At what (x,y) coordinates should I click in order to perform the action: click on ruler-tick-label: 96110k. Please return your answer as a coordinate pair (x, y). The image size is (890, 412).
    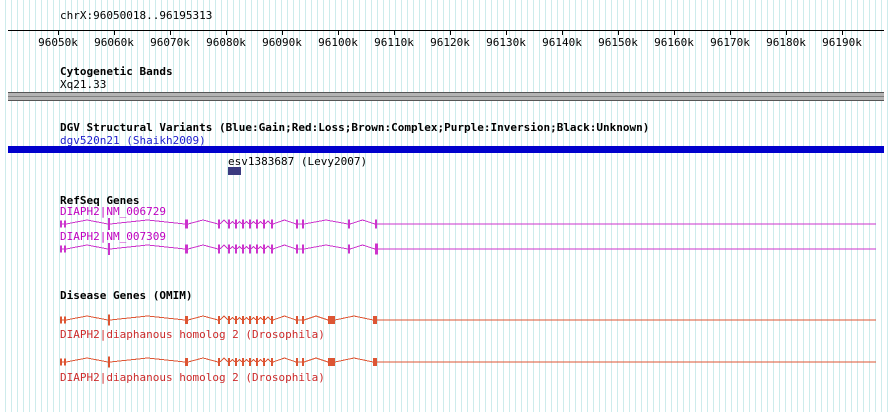
    Looking at the image, I should click on (394, 42).